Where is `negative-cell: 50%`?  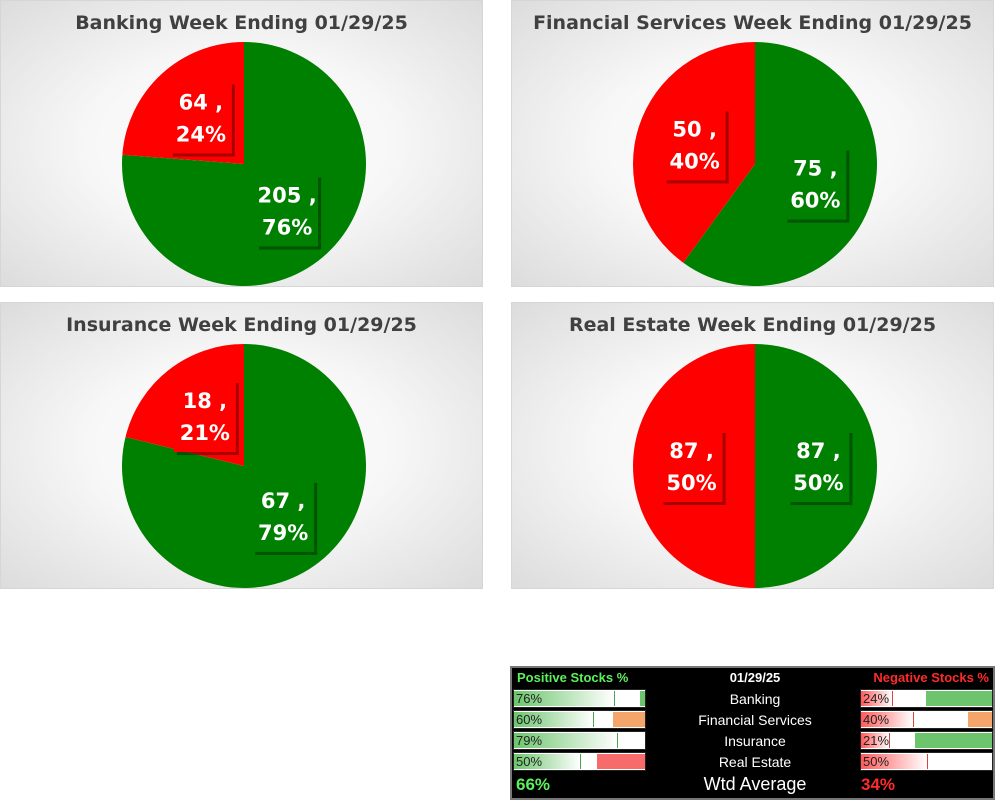 negative-cell: 50% is located at coordinates (926, 761).